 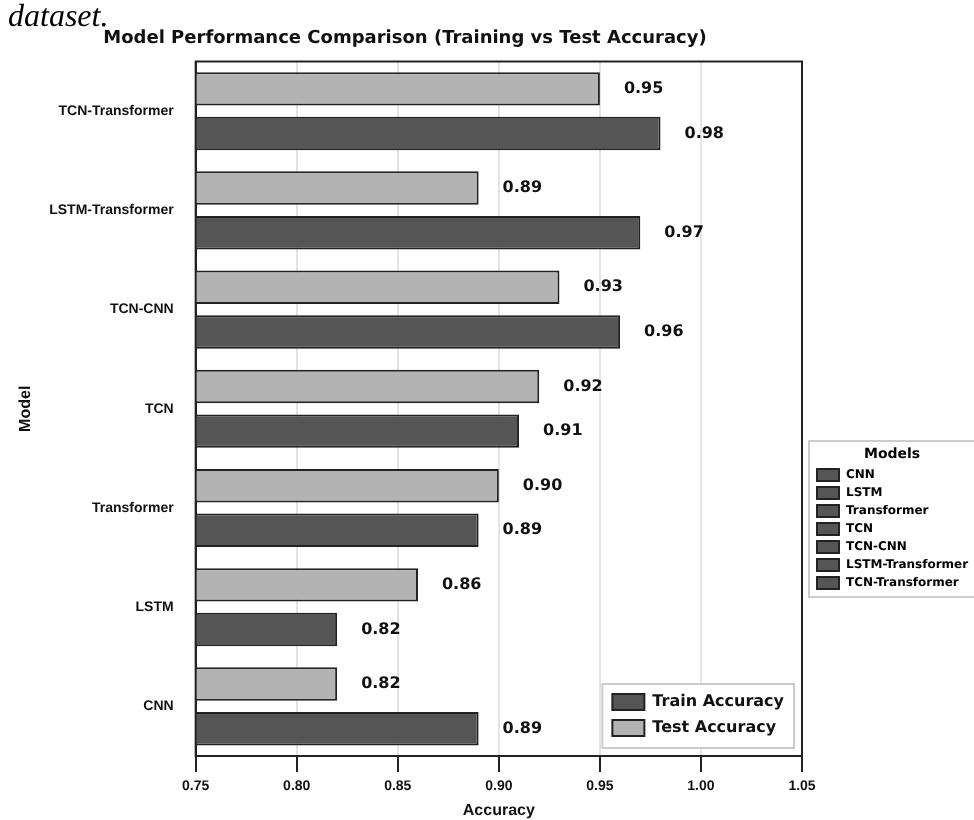 What do you see at coordinates (684, 231) in the screenshot?
I see `data-label: 0.97` at bounding box center [684, 231].